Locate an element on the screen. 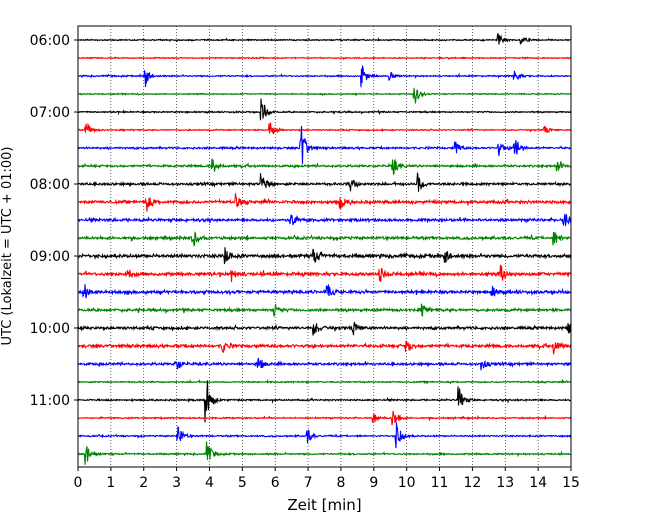 The image size is (650, 520). trace-10:15 is located at coordinates (324, 347).